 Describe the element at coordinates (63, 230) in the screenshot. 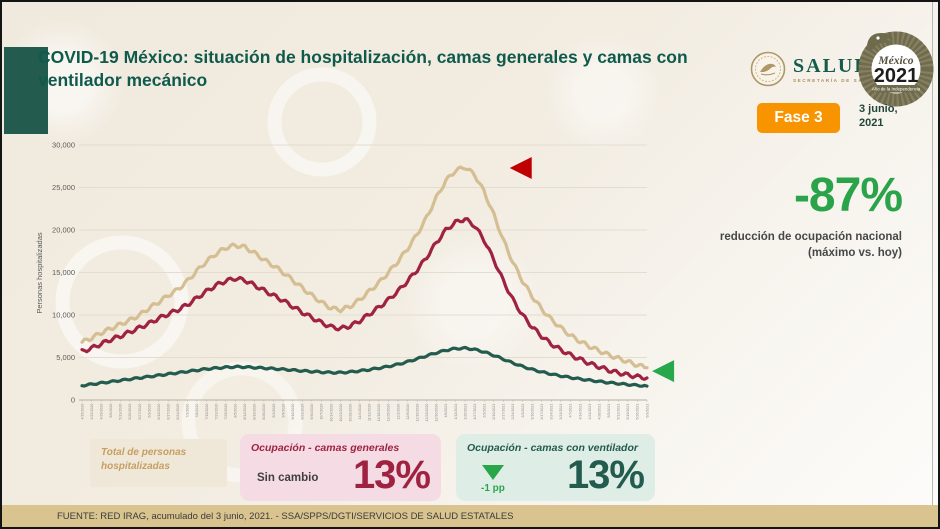

I see `svg-text: 20,000` at that location.